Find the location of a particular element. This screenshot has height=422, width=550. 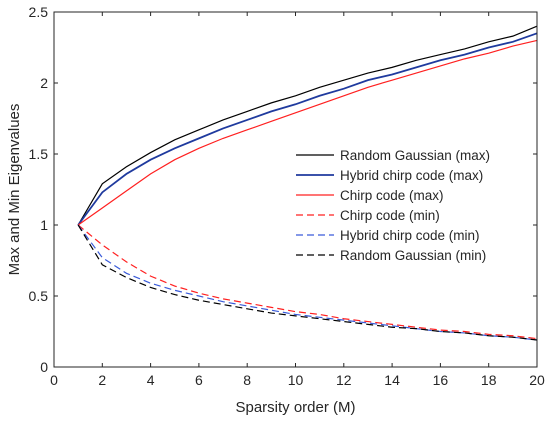

y-tick-label: 1.5 is located at coordinates (39, 154).